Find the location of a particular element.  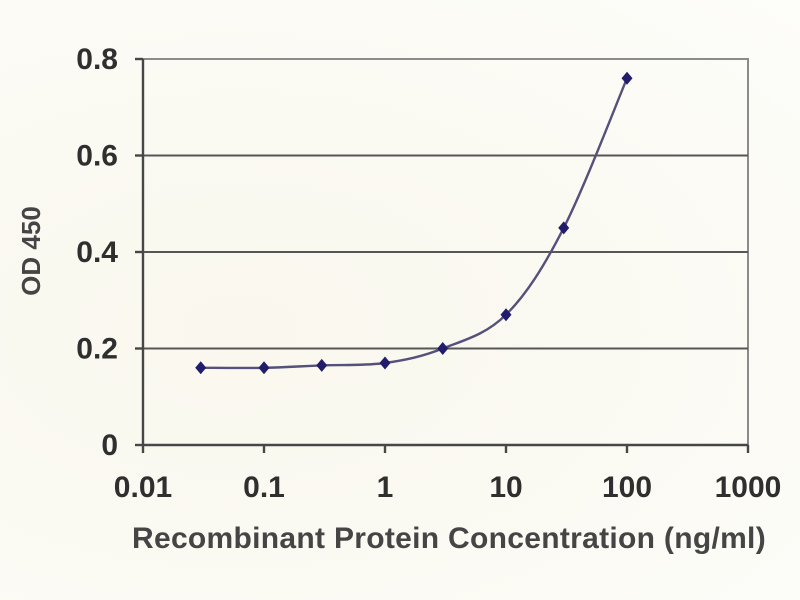

y-tick-label: 0 is located at coordinates (109, 445).